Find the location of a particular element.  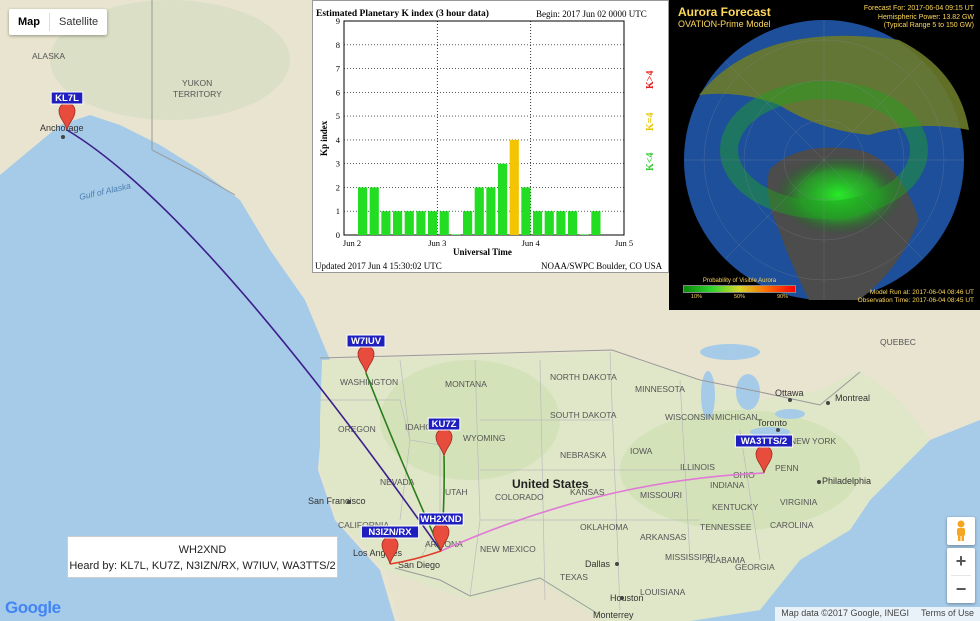

station-marker-wh2xnd: WH2XND is located at coordinates (441, 532).